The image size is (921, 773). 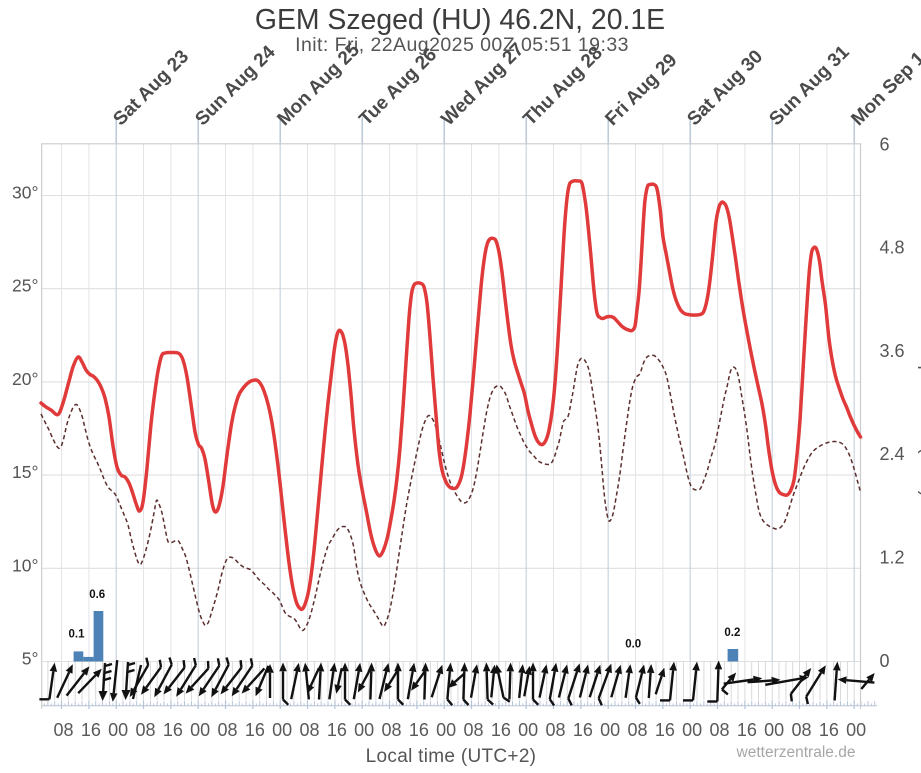 I want to click on svg-text: 30°, so click(x=25, y=193).